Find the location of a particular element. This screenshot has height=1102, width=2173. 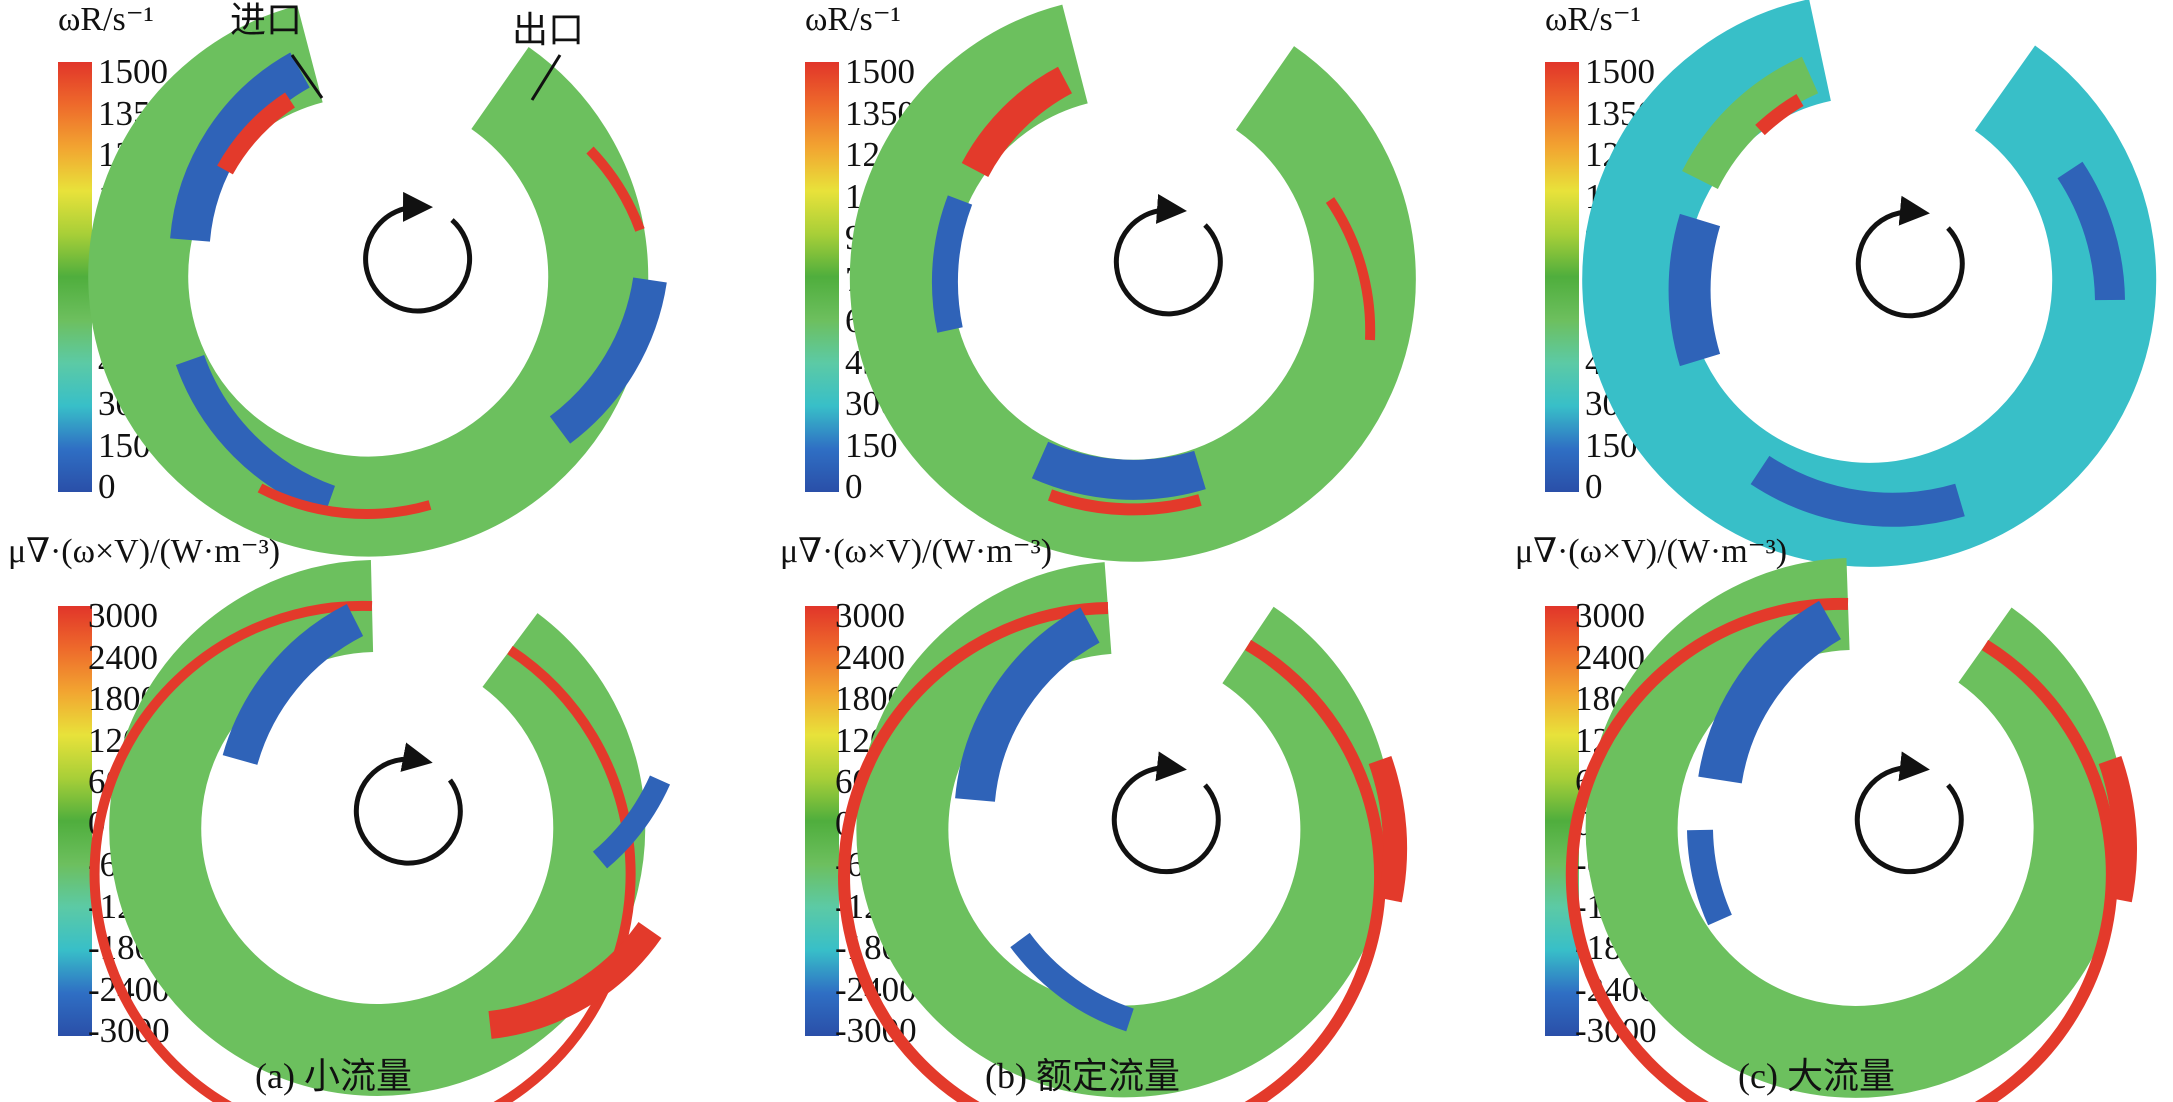

panel-caption: (a) 小流量 is located at coordinates (333, 1076).